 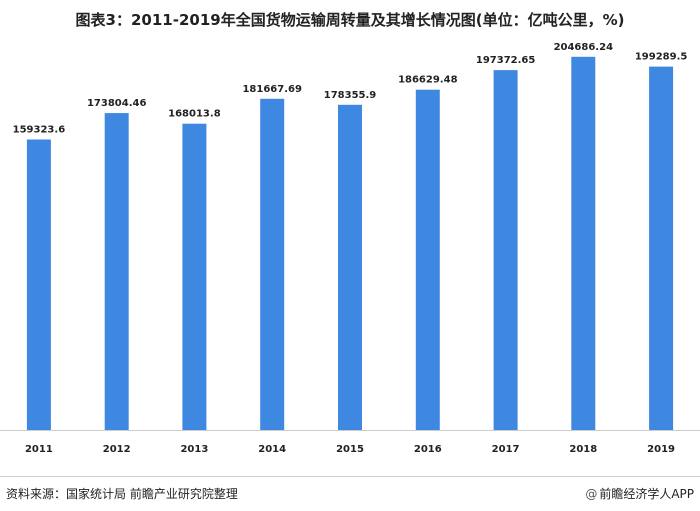 What do you see at coordinates (591, 494) in the screenshot?
I see `weibo-icon: @` at bounding box center [591, 494].